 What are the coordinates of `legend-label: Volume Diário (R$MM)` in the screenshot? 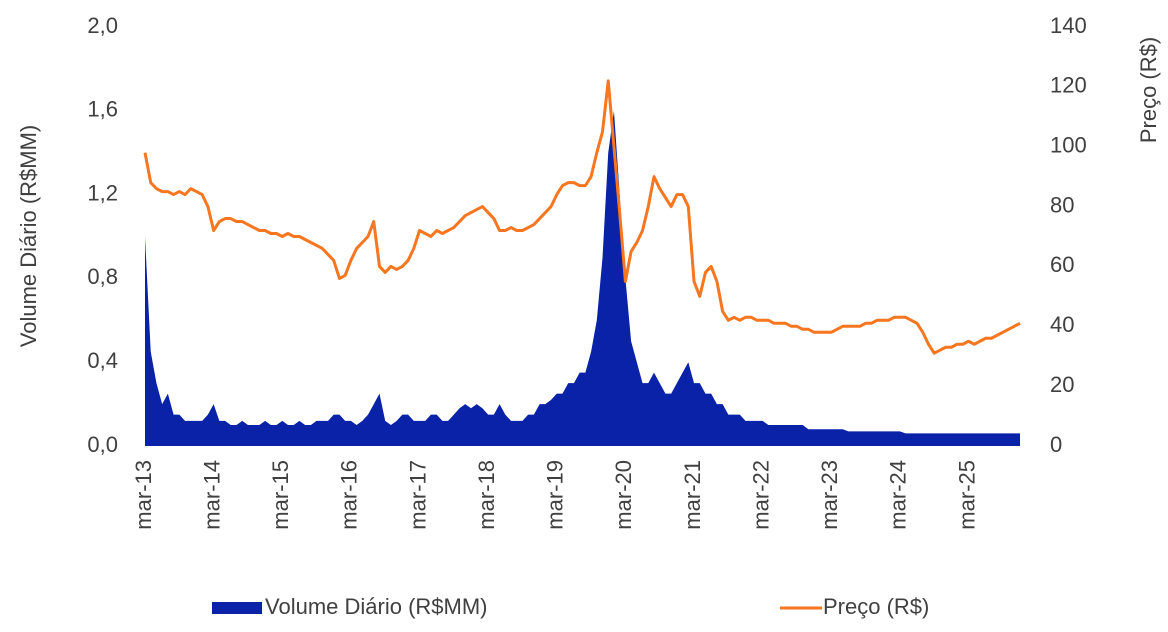 It's located at (376, 606).